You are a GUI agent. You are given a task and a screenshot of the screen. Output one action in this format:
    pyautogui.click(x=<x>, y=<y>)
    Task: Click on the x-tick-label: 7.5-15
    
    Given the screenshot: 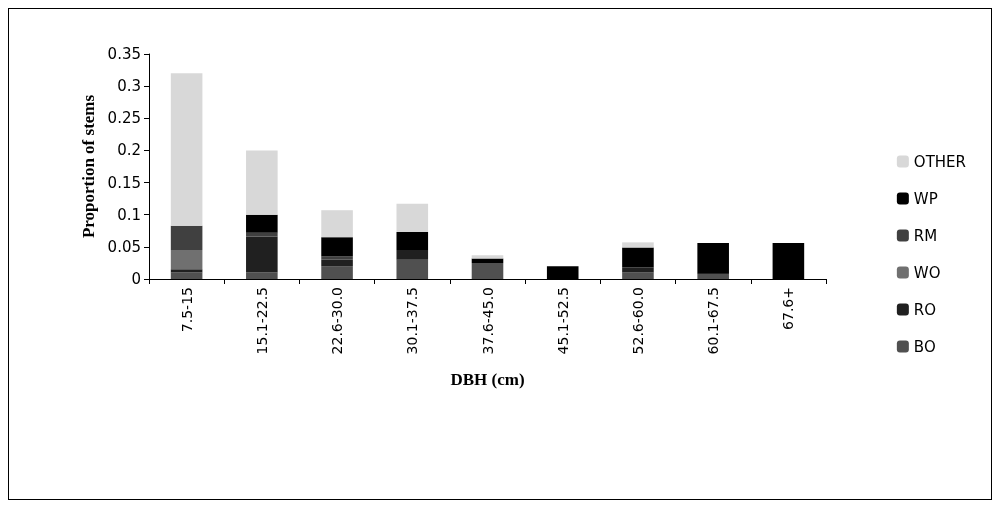 What is the action you would take?
    pyautogui.click(x=186, y=310)
    